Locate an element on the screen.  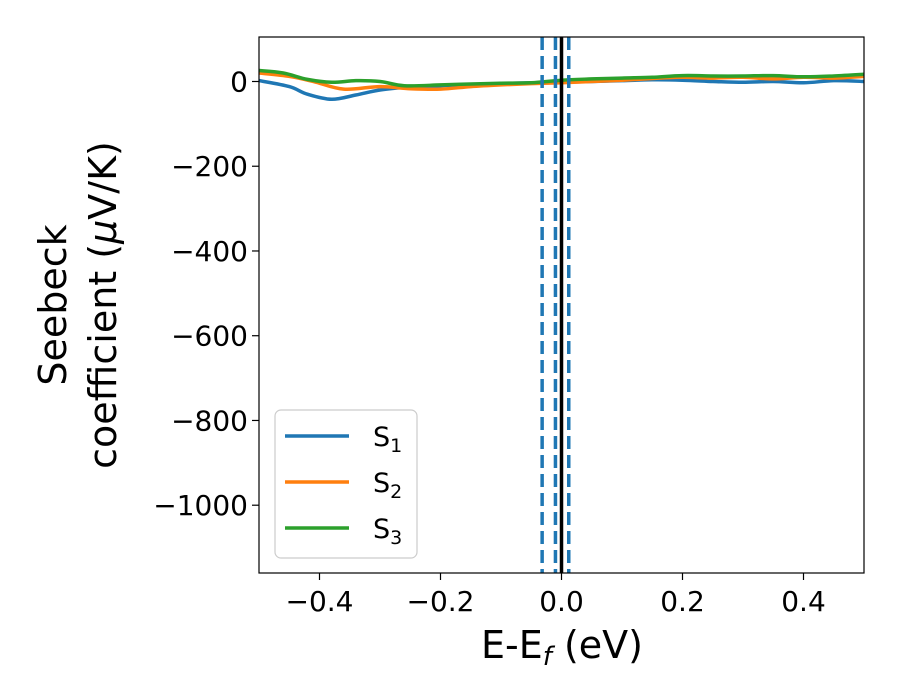
x-axis-ticks: −0.4 −0.2 0.0 0.2 0.4 is located at coordinates (556, 595).